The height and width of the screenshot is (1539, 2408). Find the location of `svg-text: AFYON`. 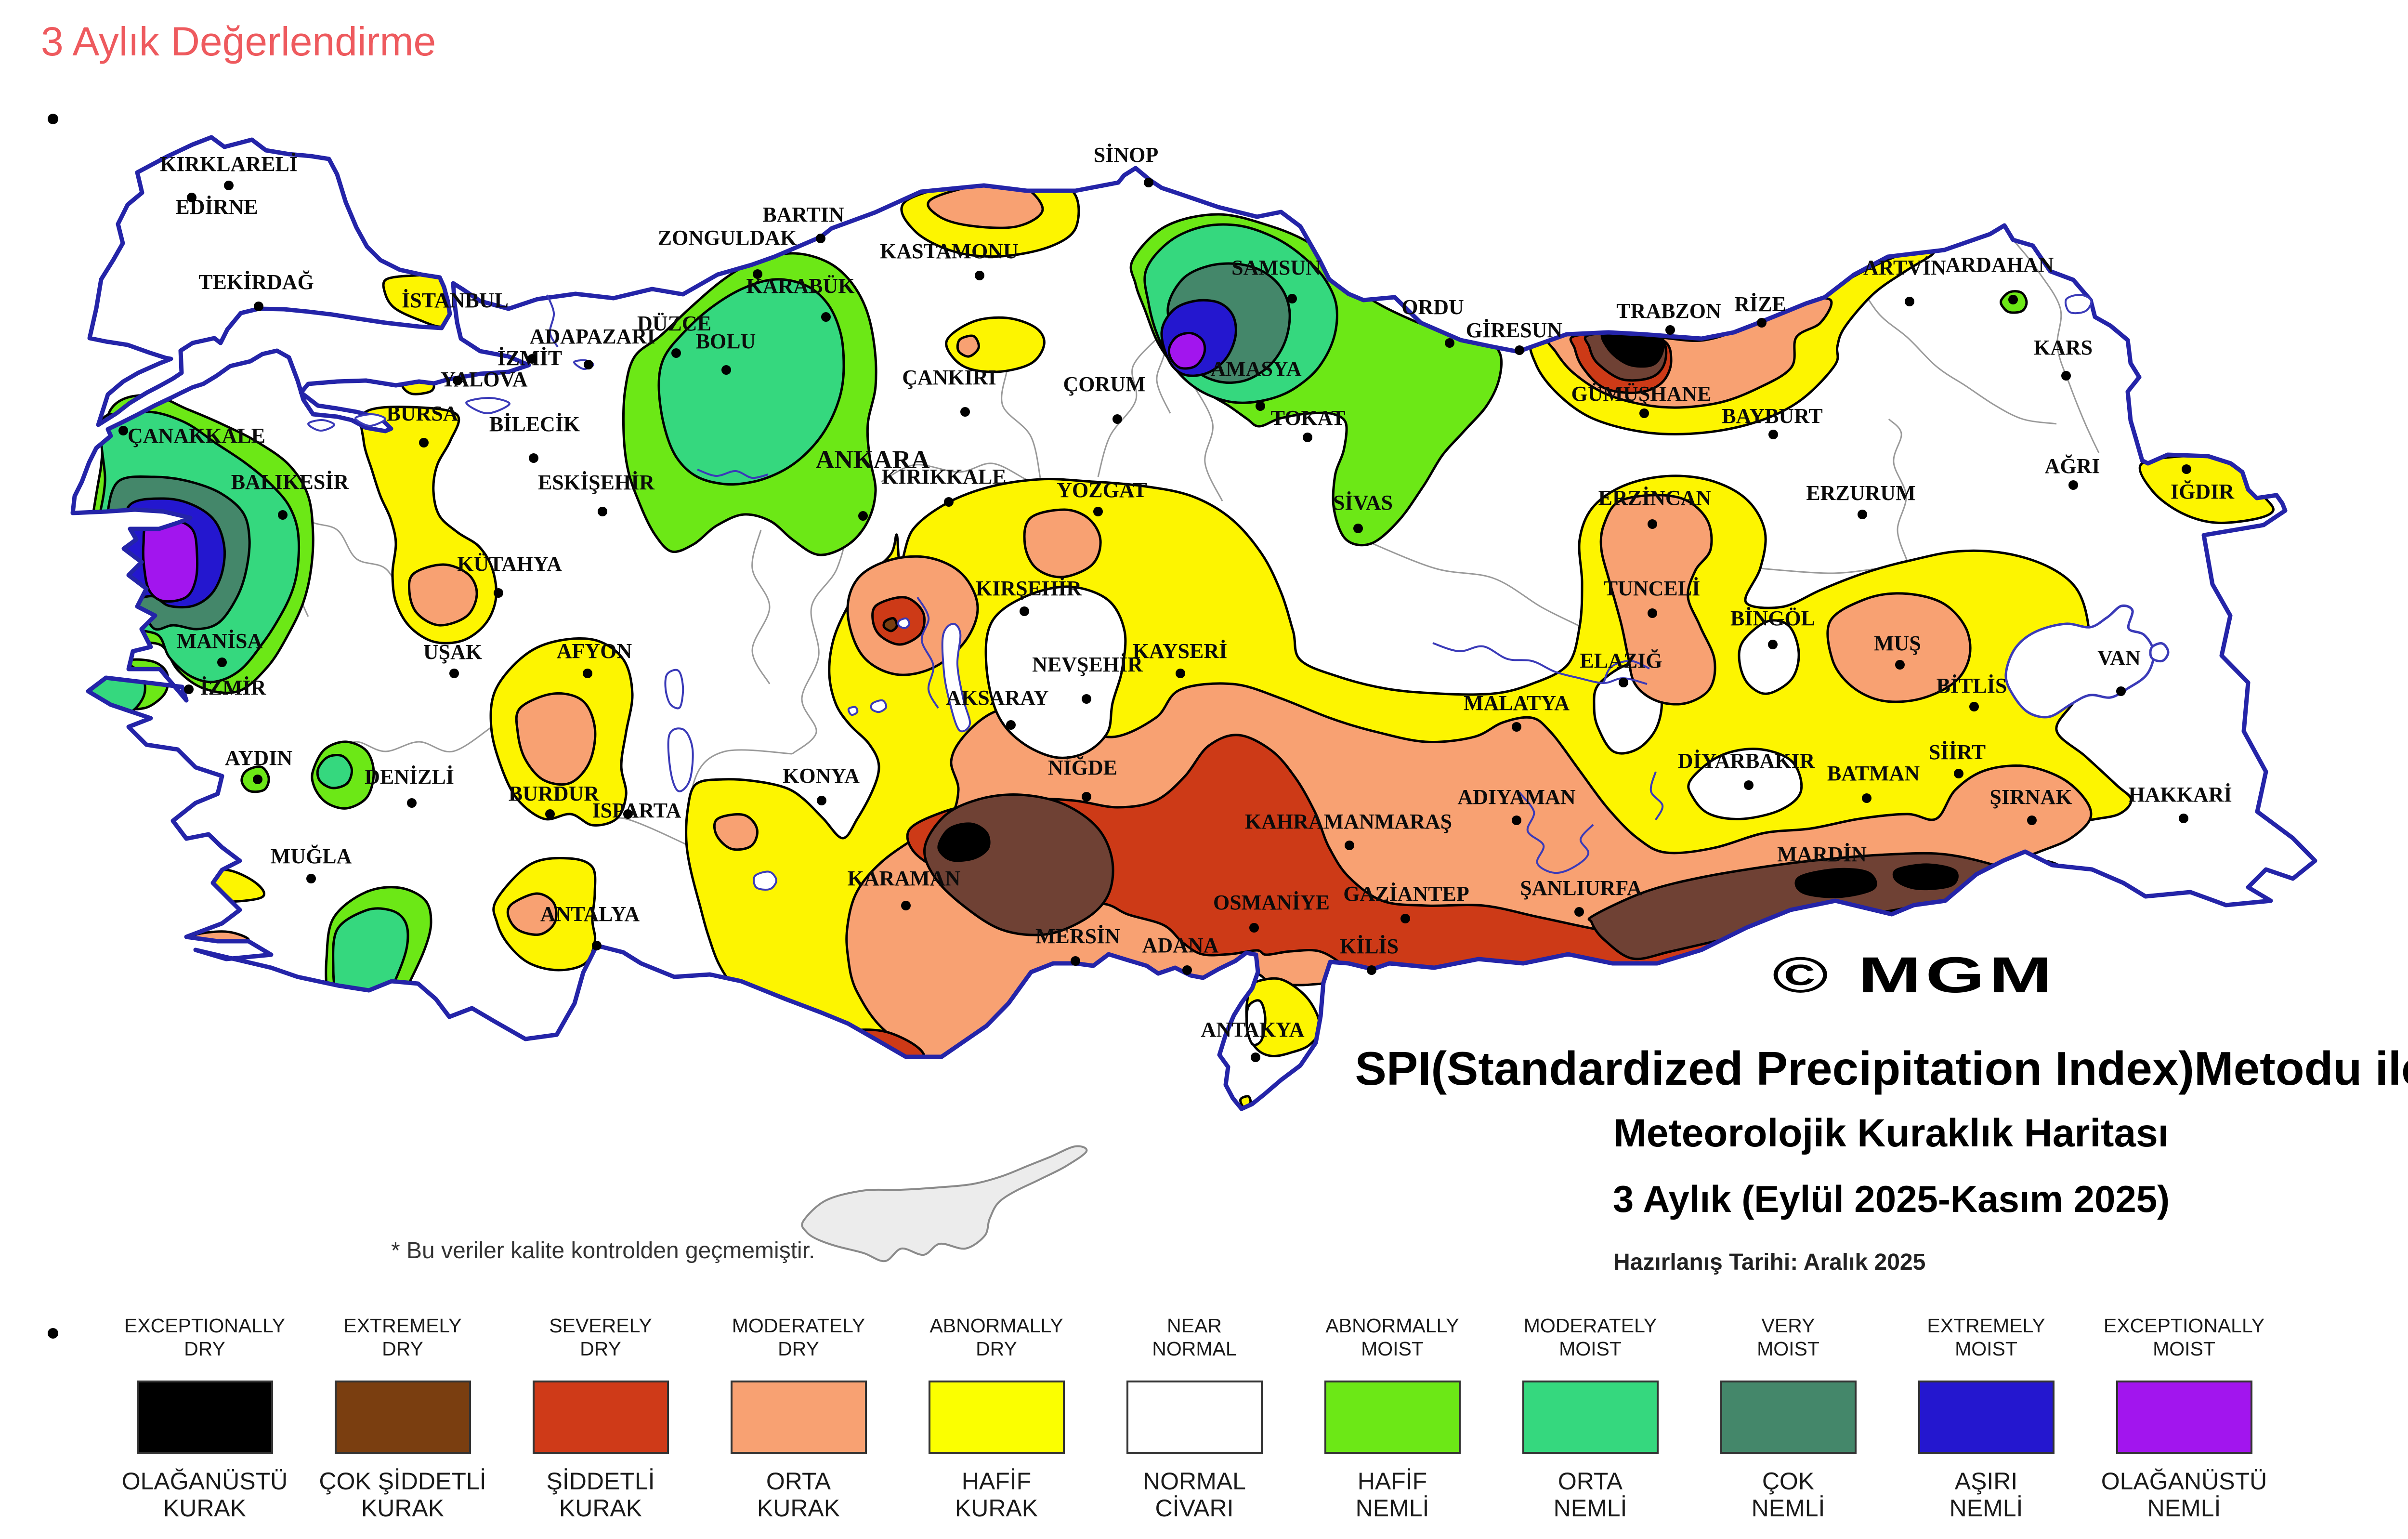

svg-text: AFYON is located at coordinates (594, 651).